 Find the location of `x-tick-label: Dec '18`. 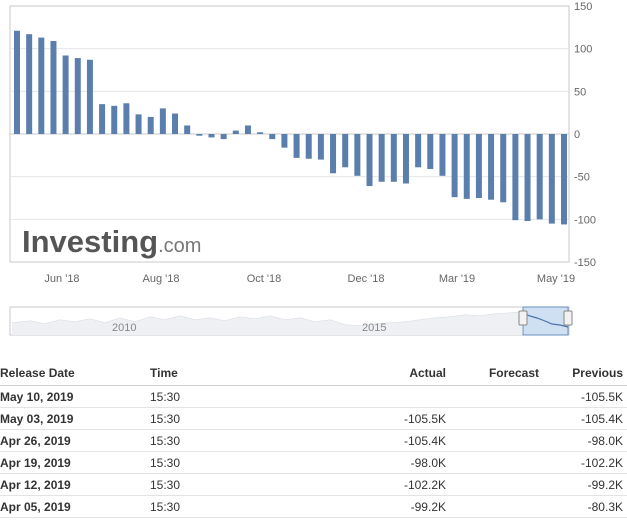

x-tick-label: Dec '18 is located at coordinates (366, 279).